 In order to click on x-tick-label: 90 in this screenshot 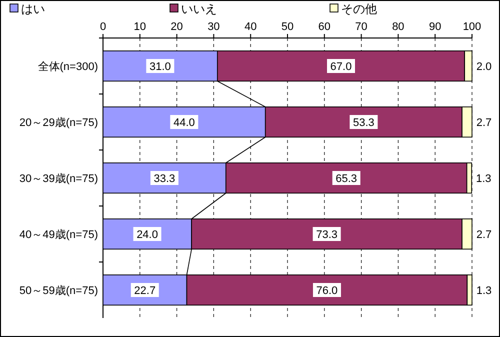, I will do `click(435, 27)`.